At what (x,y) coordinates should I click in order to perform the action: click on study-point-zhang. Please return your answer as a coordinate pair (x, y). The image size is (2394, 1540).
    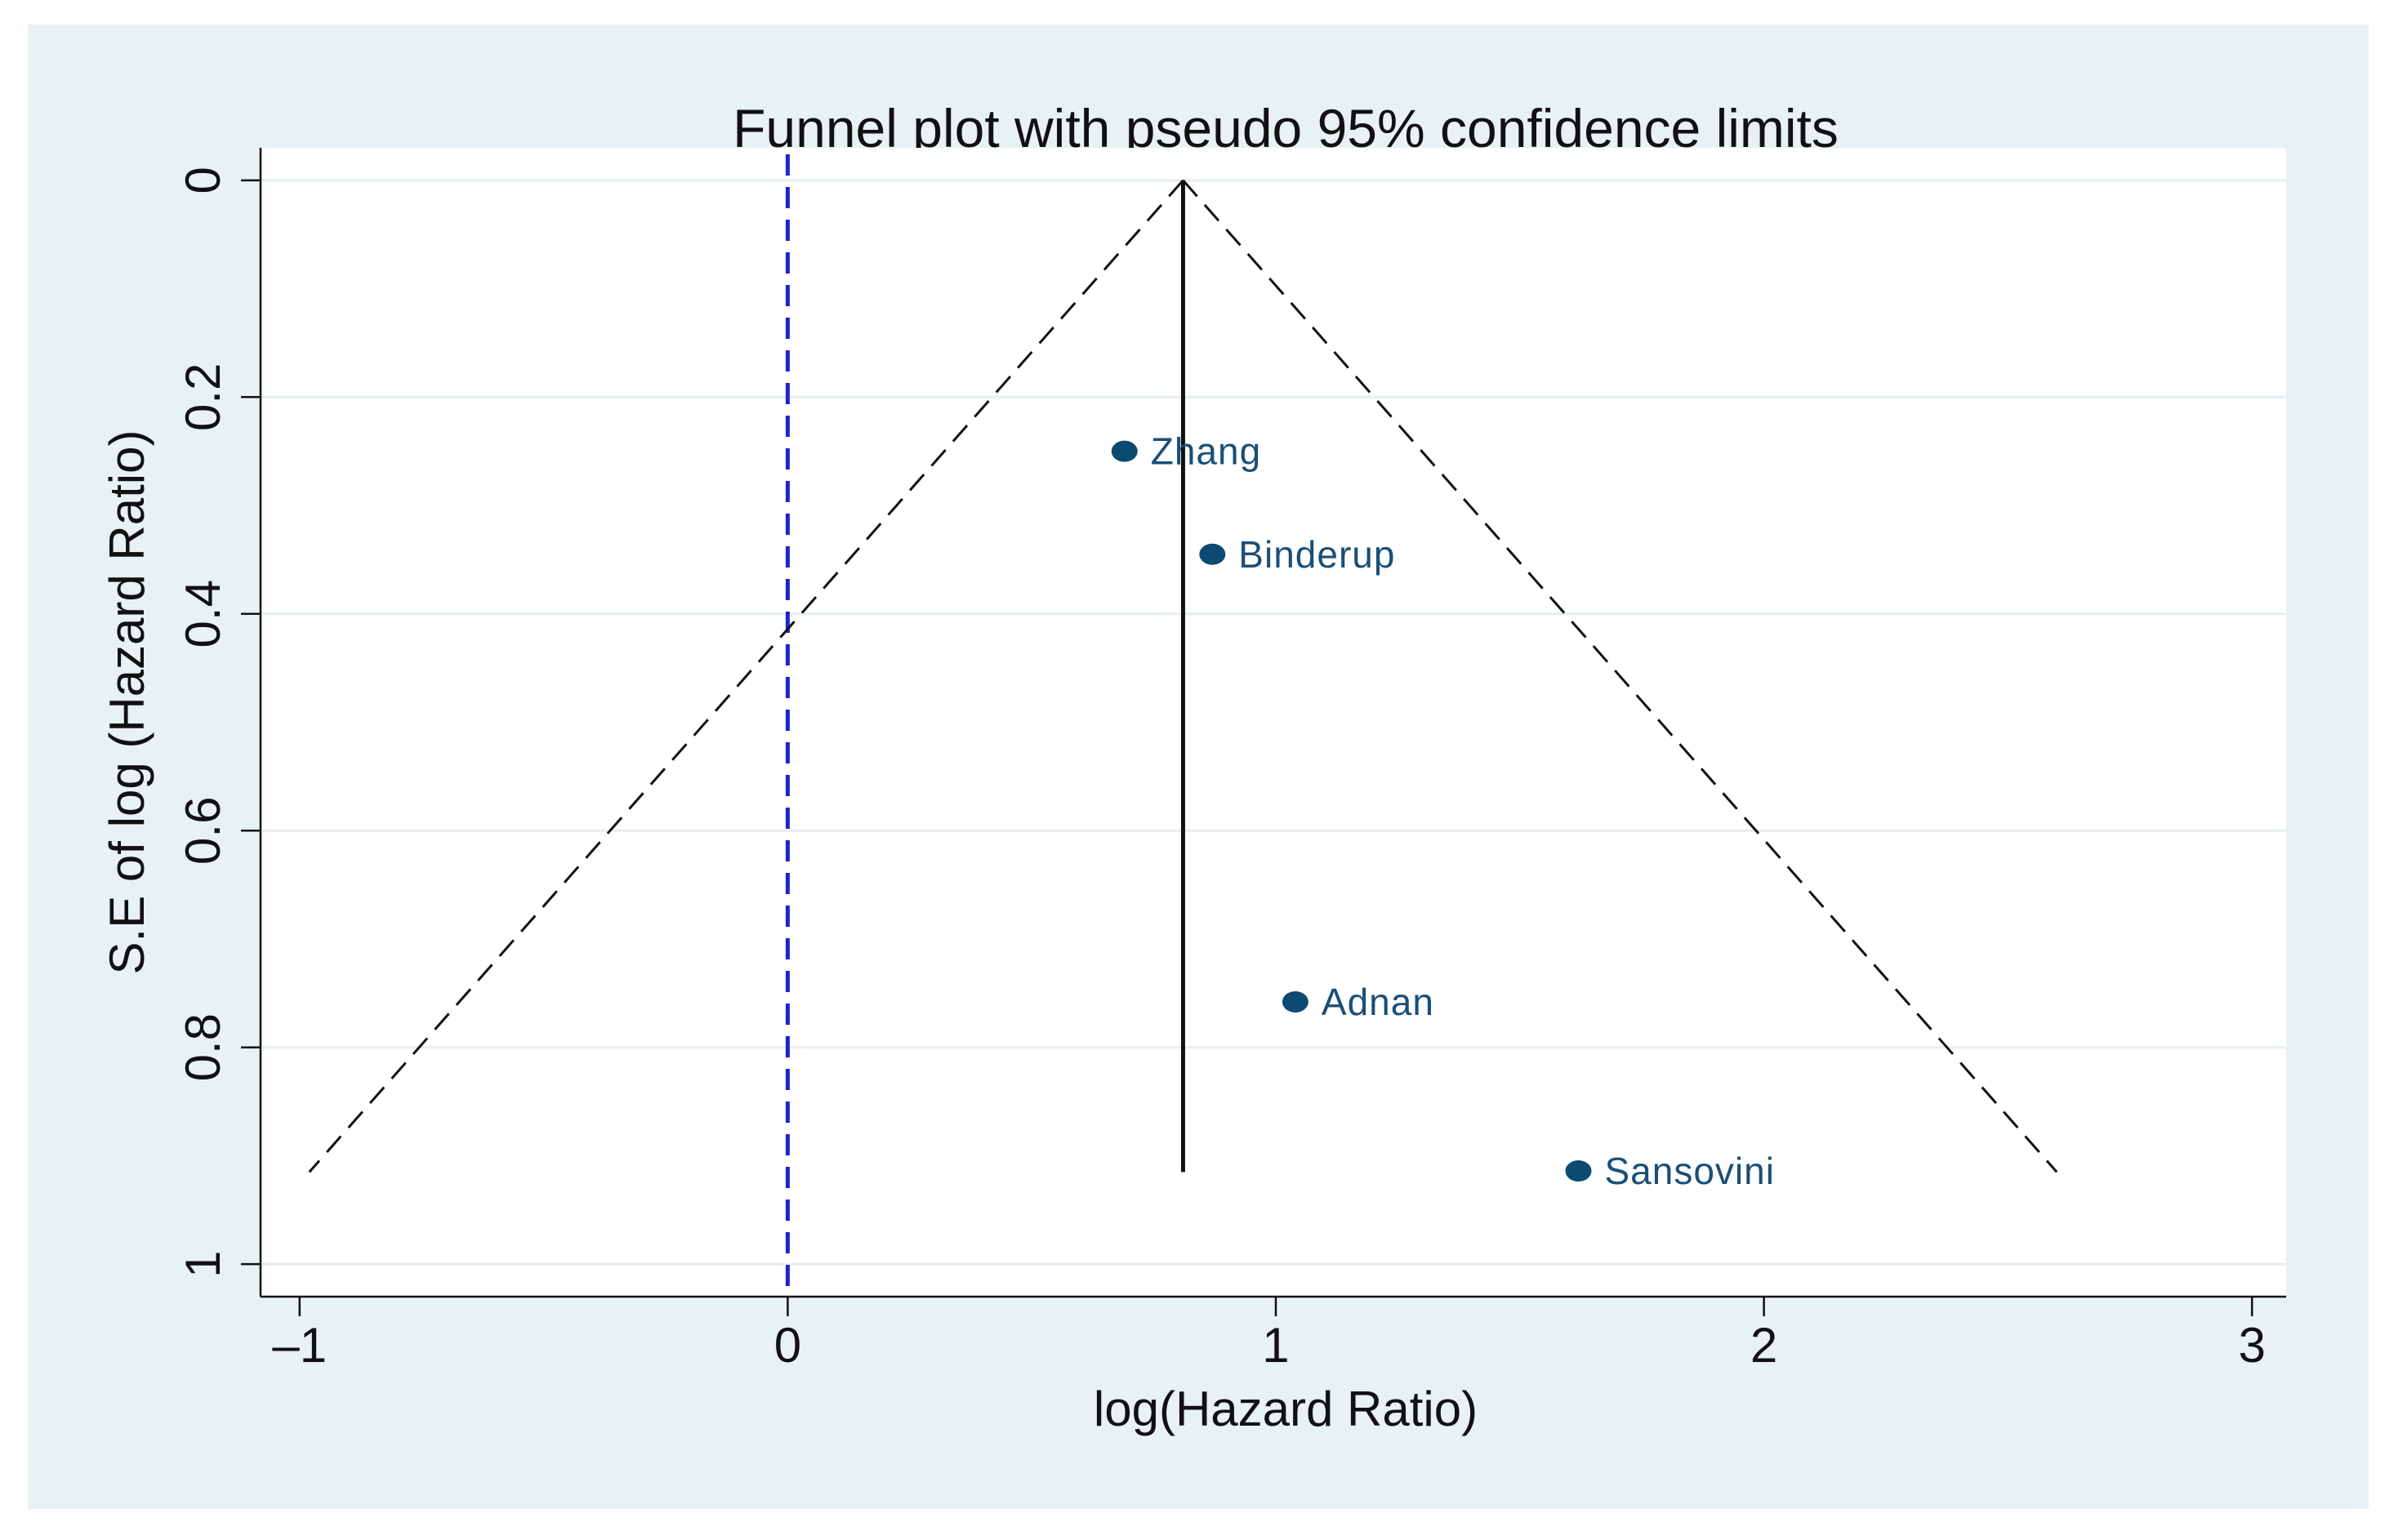
    Looking at the image, I should click on (1124, 451).